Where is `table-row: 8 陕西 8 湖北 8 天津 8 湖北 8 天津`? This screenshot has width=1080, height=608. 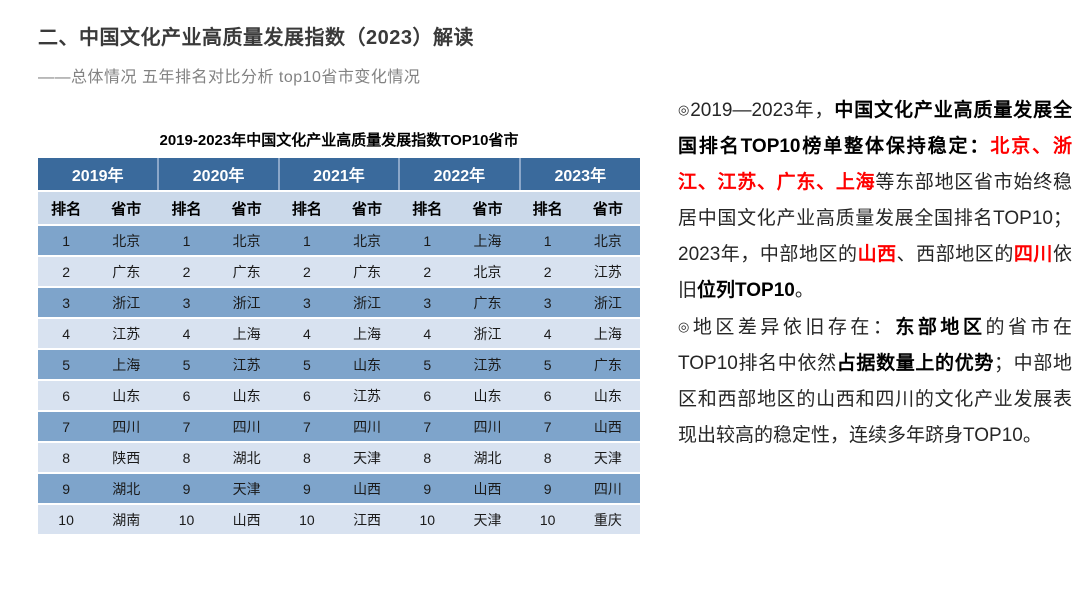
table-row: 8 陕西 8 湖北 8 天津 8 湖北 8 天津 is located at coordinates (339, 458).